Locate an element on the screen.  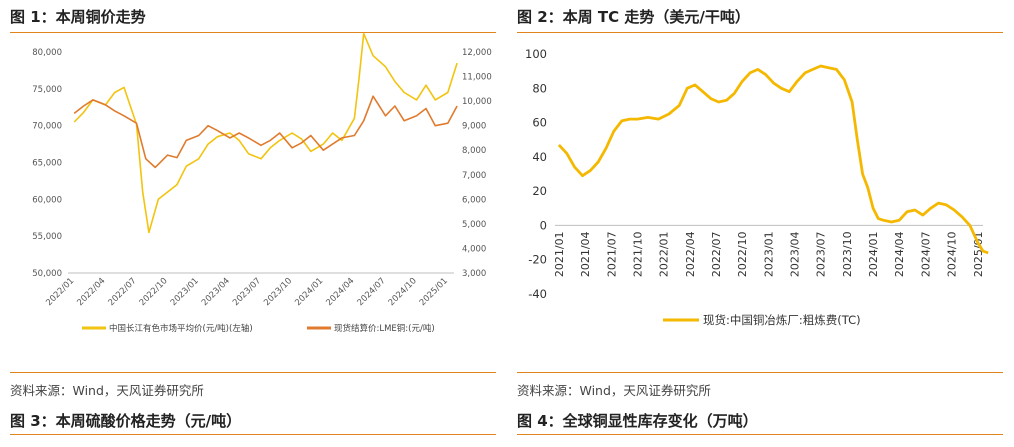
y-right-tick-label: 4,000 is located at coordinates (474, 249).